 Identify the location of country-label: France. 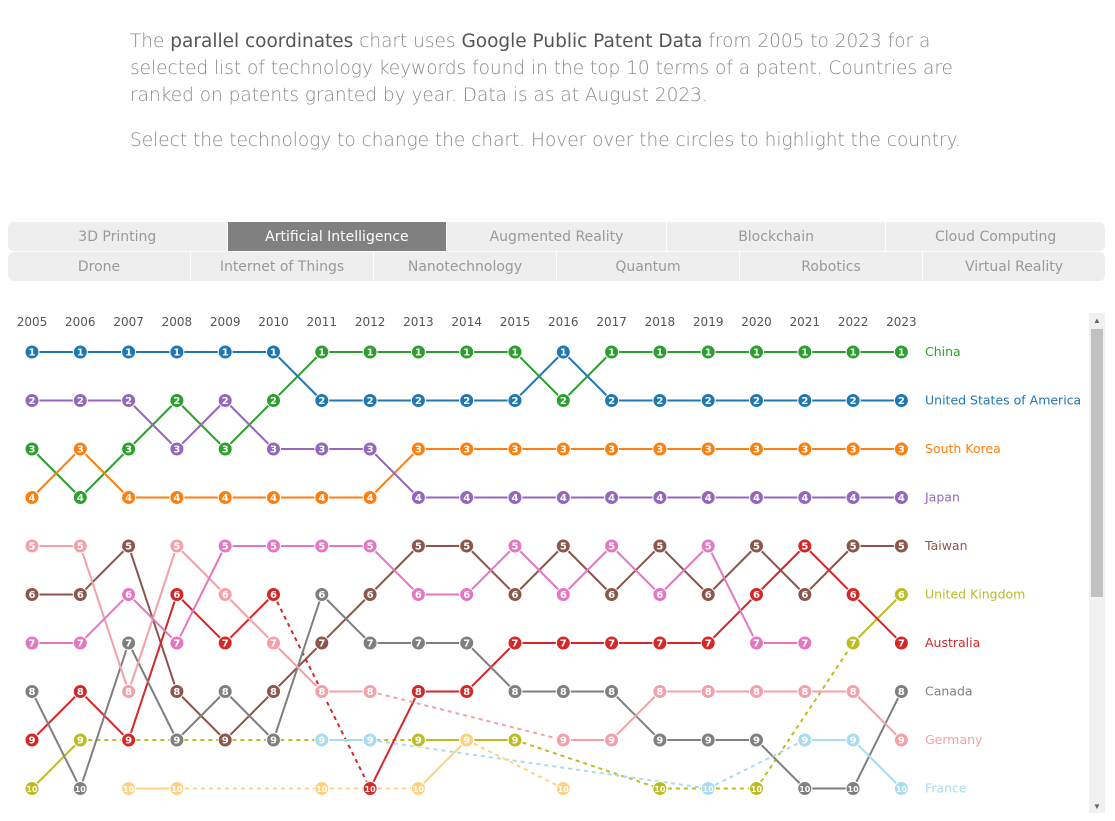
(946, 788).